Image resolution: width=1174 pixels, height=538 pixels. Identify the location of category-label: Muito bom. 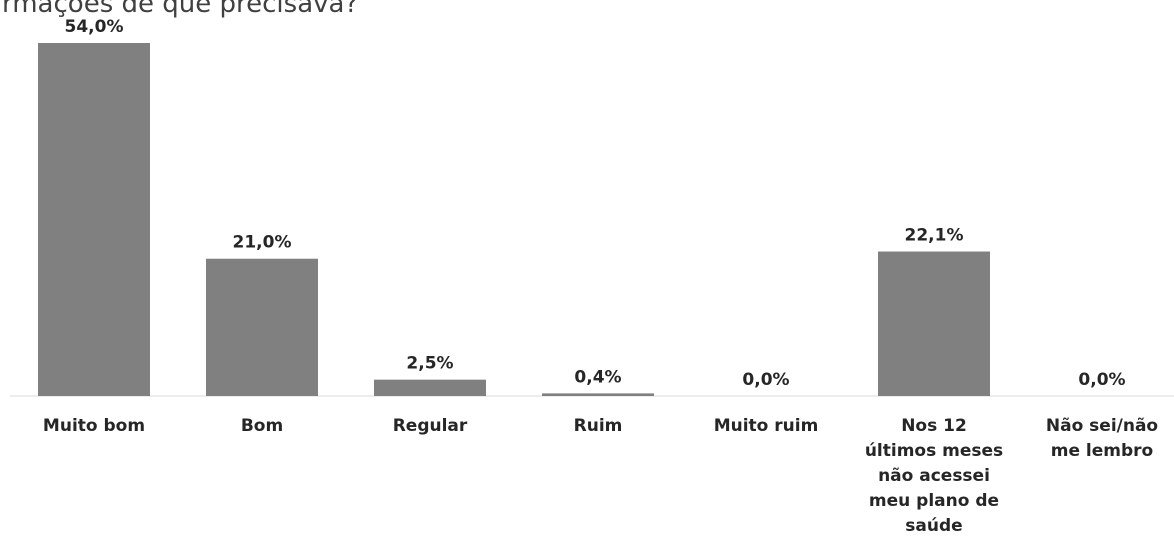
(94, 426).